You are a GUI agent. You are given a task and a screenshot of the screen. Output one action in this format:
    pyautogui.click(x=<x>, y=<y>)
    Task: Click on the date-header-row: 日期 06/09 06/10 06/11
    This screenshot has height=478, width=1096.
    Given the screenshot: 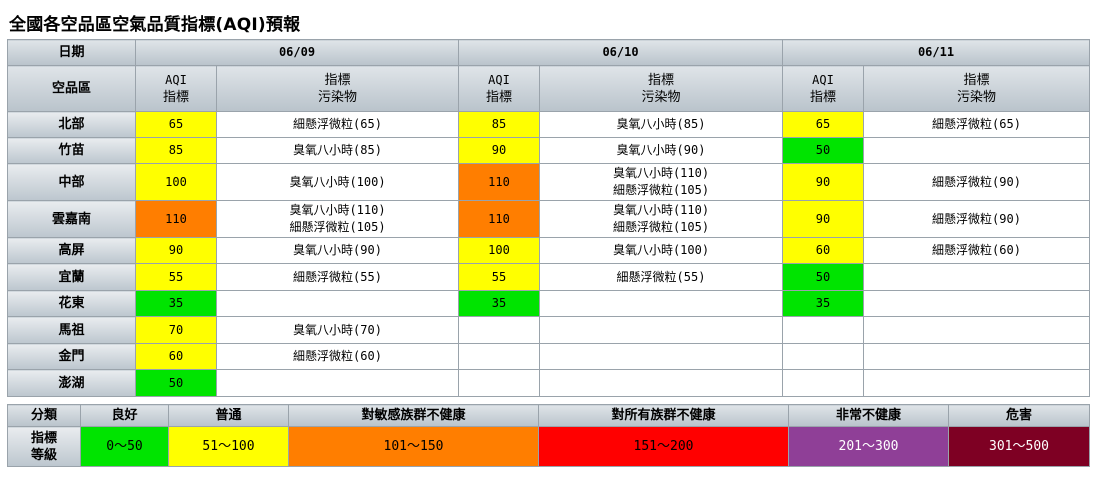 What is the action you would take?
    pyautogui.click(x=548, y=52)
    